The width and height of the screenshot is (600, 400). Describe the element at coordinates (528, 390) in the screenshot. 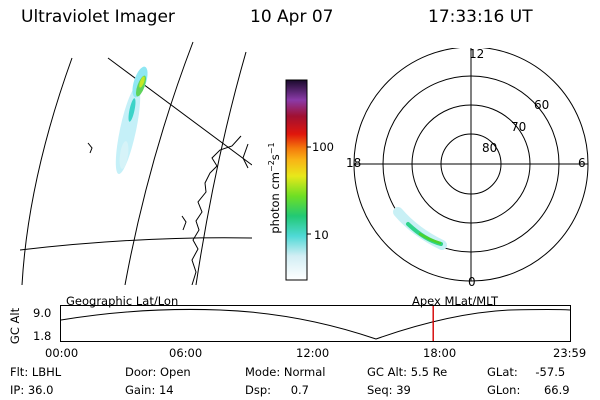

I see `glon-info: GLon: 66.9` at that location.